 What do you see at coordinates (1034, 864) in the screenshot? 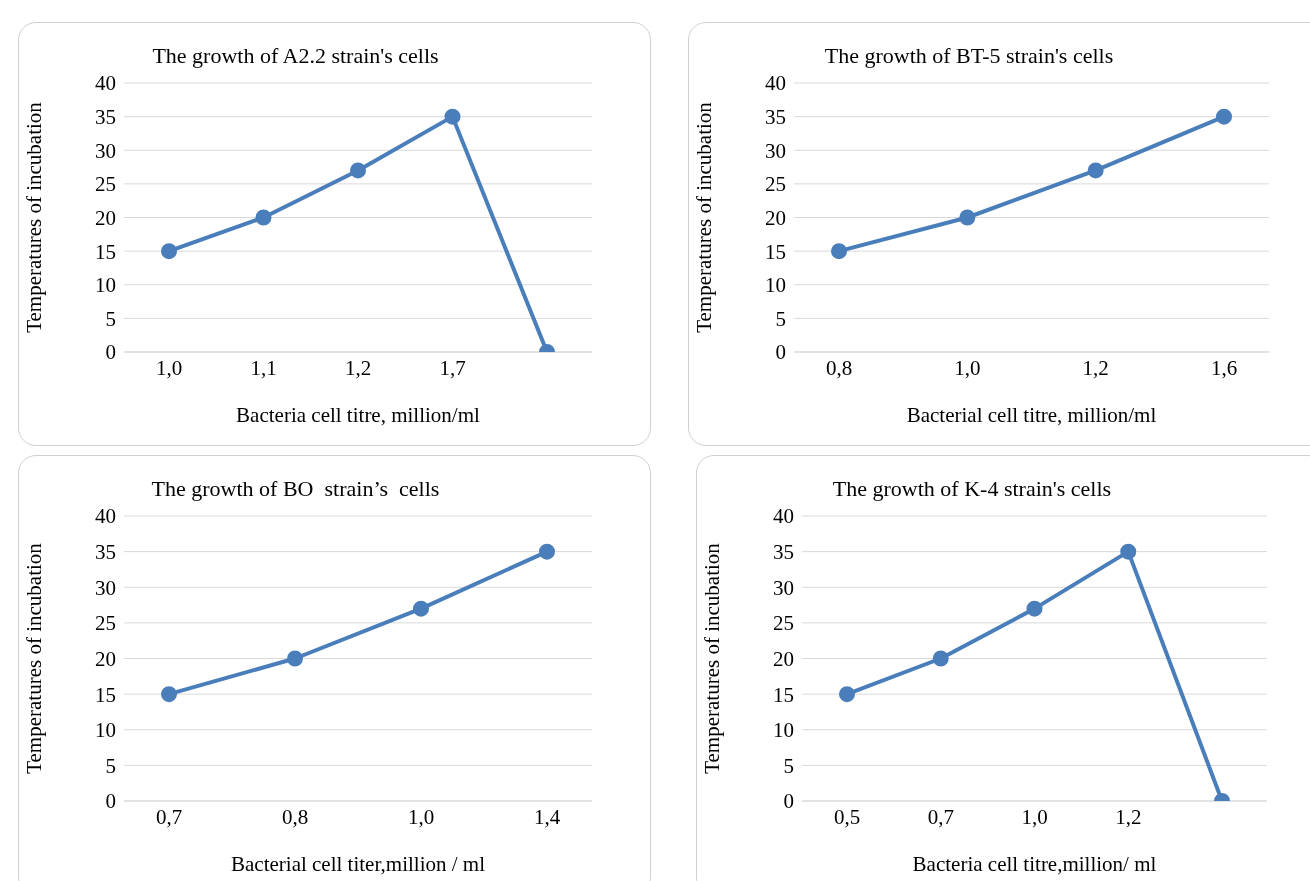
I see `x-axis-title: Bacteria cell titre,million/ ml` at bounding box center [1034, 864].